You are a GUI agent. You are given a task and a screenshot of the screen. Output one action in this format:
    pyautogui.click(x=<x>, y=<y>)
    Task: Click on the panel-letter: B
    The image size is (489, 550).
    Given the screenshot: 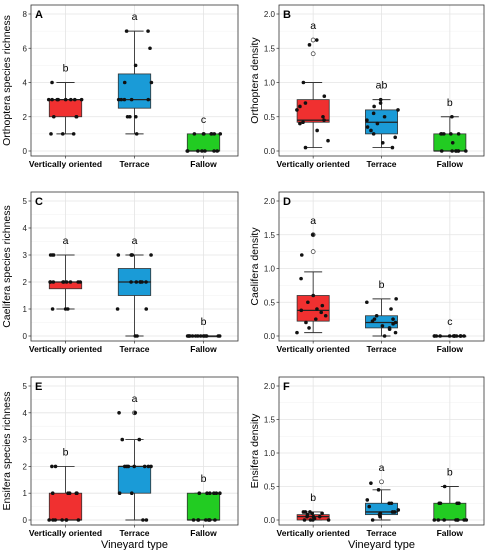 What is the action you would take?
    pyautogui.click(x=287, y=15)
    